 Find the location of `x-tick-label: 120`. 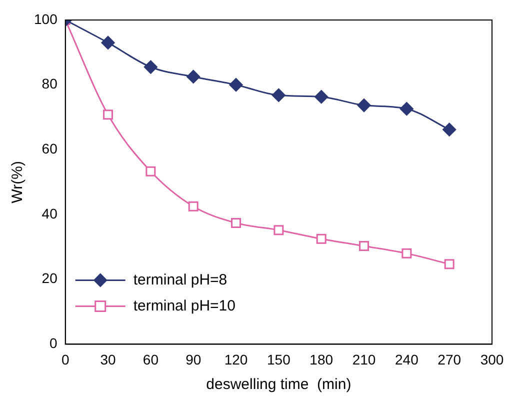

x-tick-label: 120 is located at coordinates (236, 359).